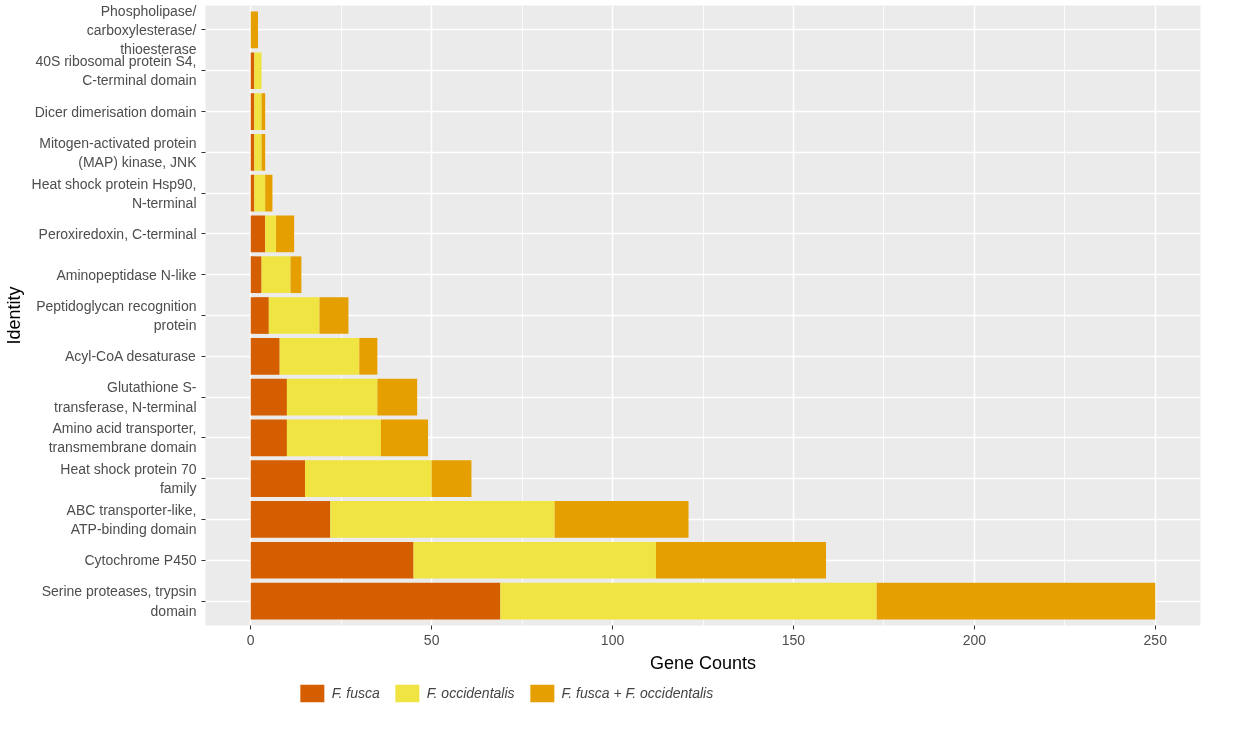 This screenshot has height=743, width=1240. Describe the element at coordinates (637, 693) in the screenshot. I see `legend-label: F. fusca + F. occidentalis` at that location.